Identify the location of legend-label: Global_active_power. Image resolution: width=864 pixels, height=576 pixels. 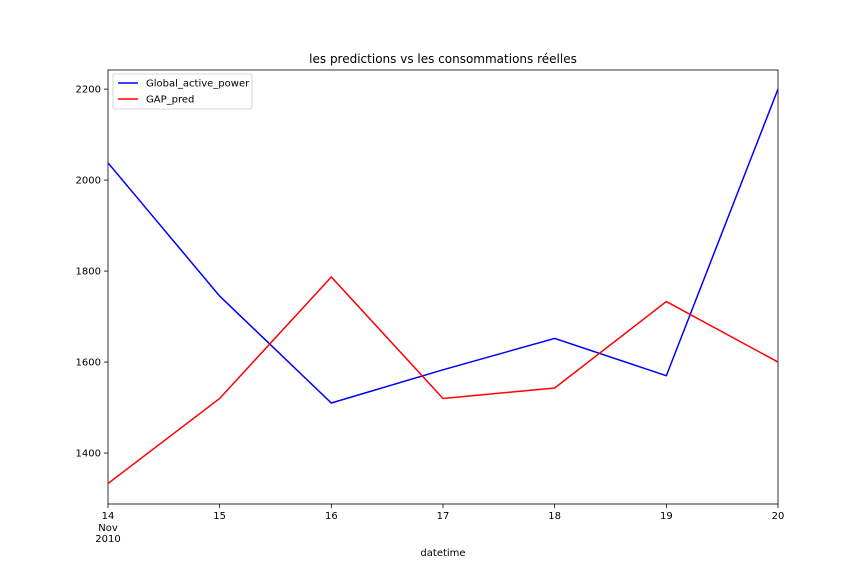
(198, 84).